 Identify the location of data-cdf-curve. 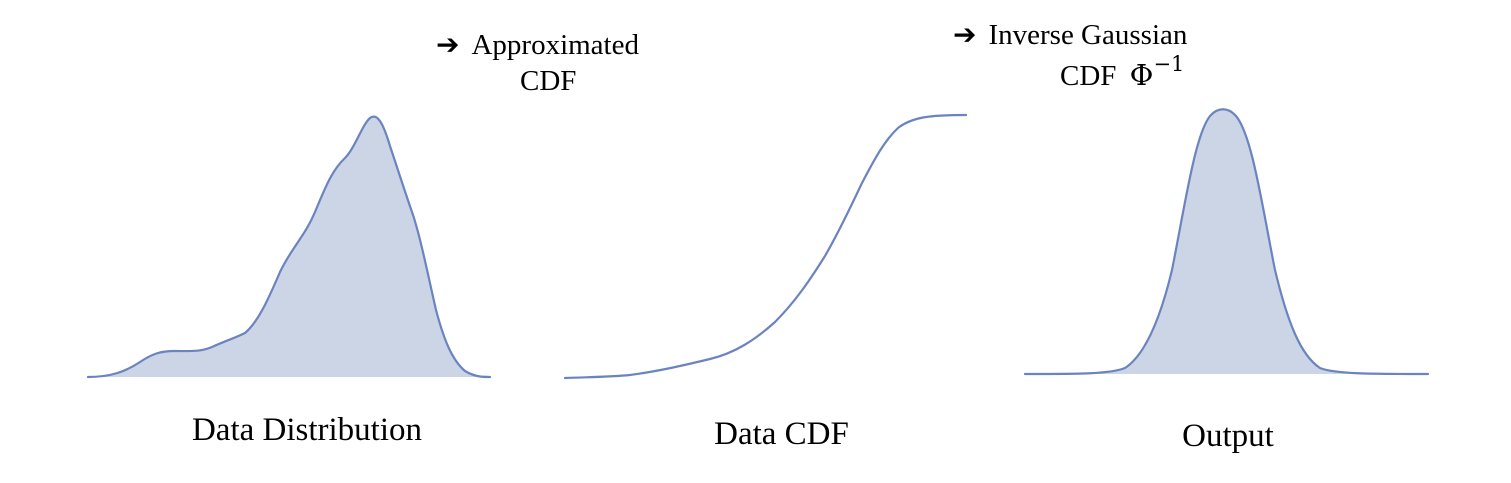
(765, 246).